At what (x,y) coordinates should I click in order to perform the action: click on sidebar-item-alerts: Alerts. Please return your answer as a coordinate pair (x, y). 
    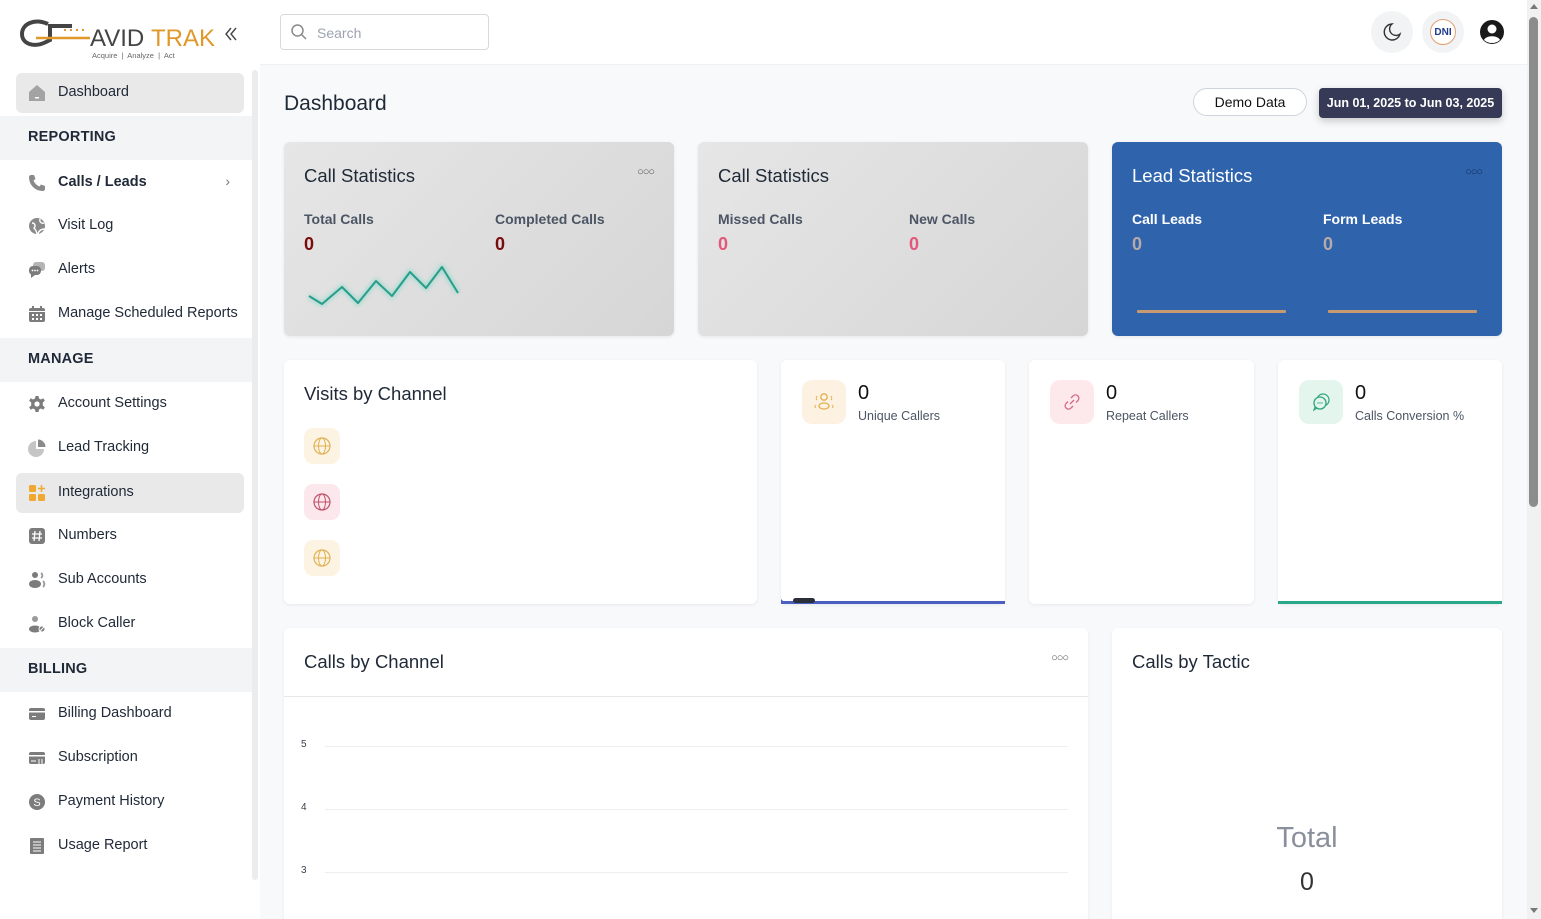
    Looking at the image, I should click on (130, 270).